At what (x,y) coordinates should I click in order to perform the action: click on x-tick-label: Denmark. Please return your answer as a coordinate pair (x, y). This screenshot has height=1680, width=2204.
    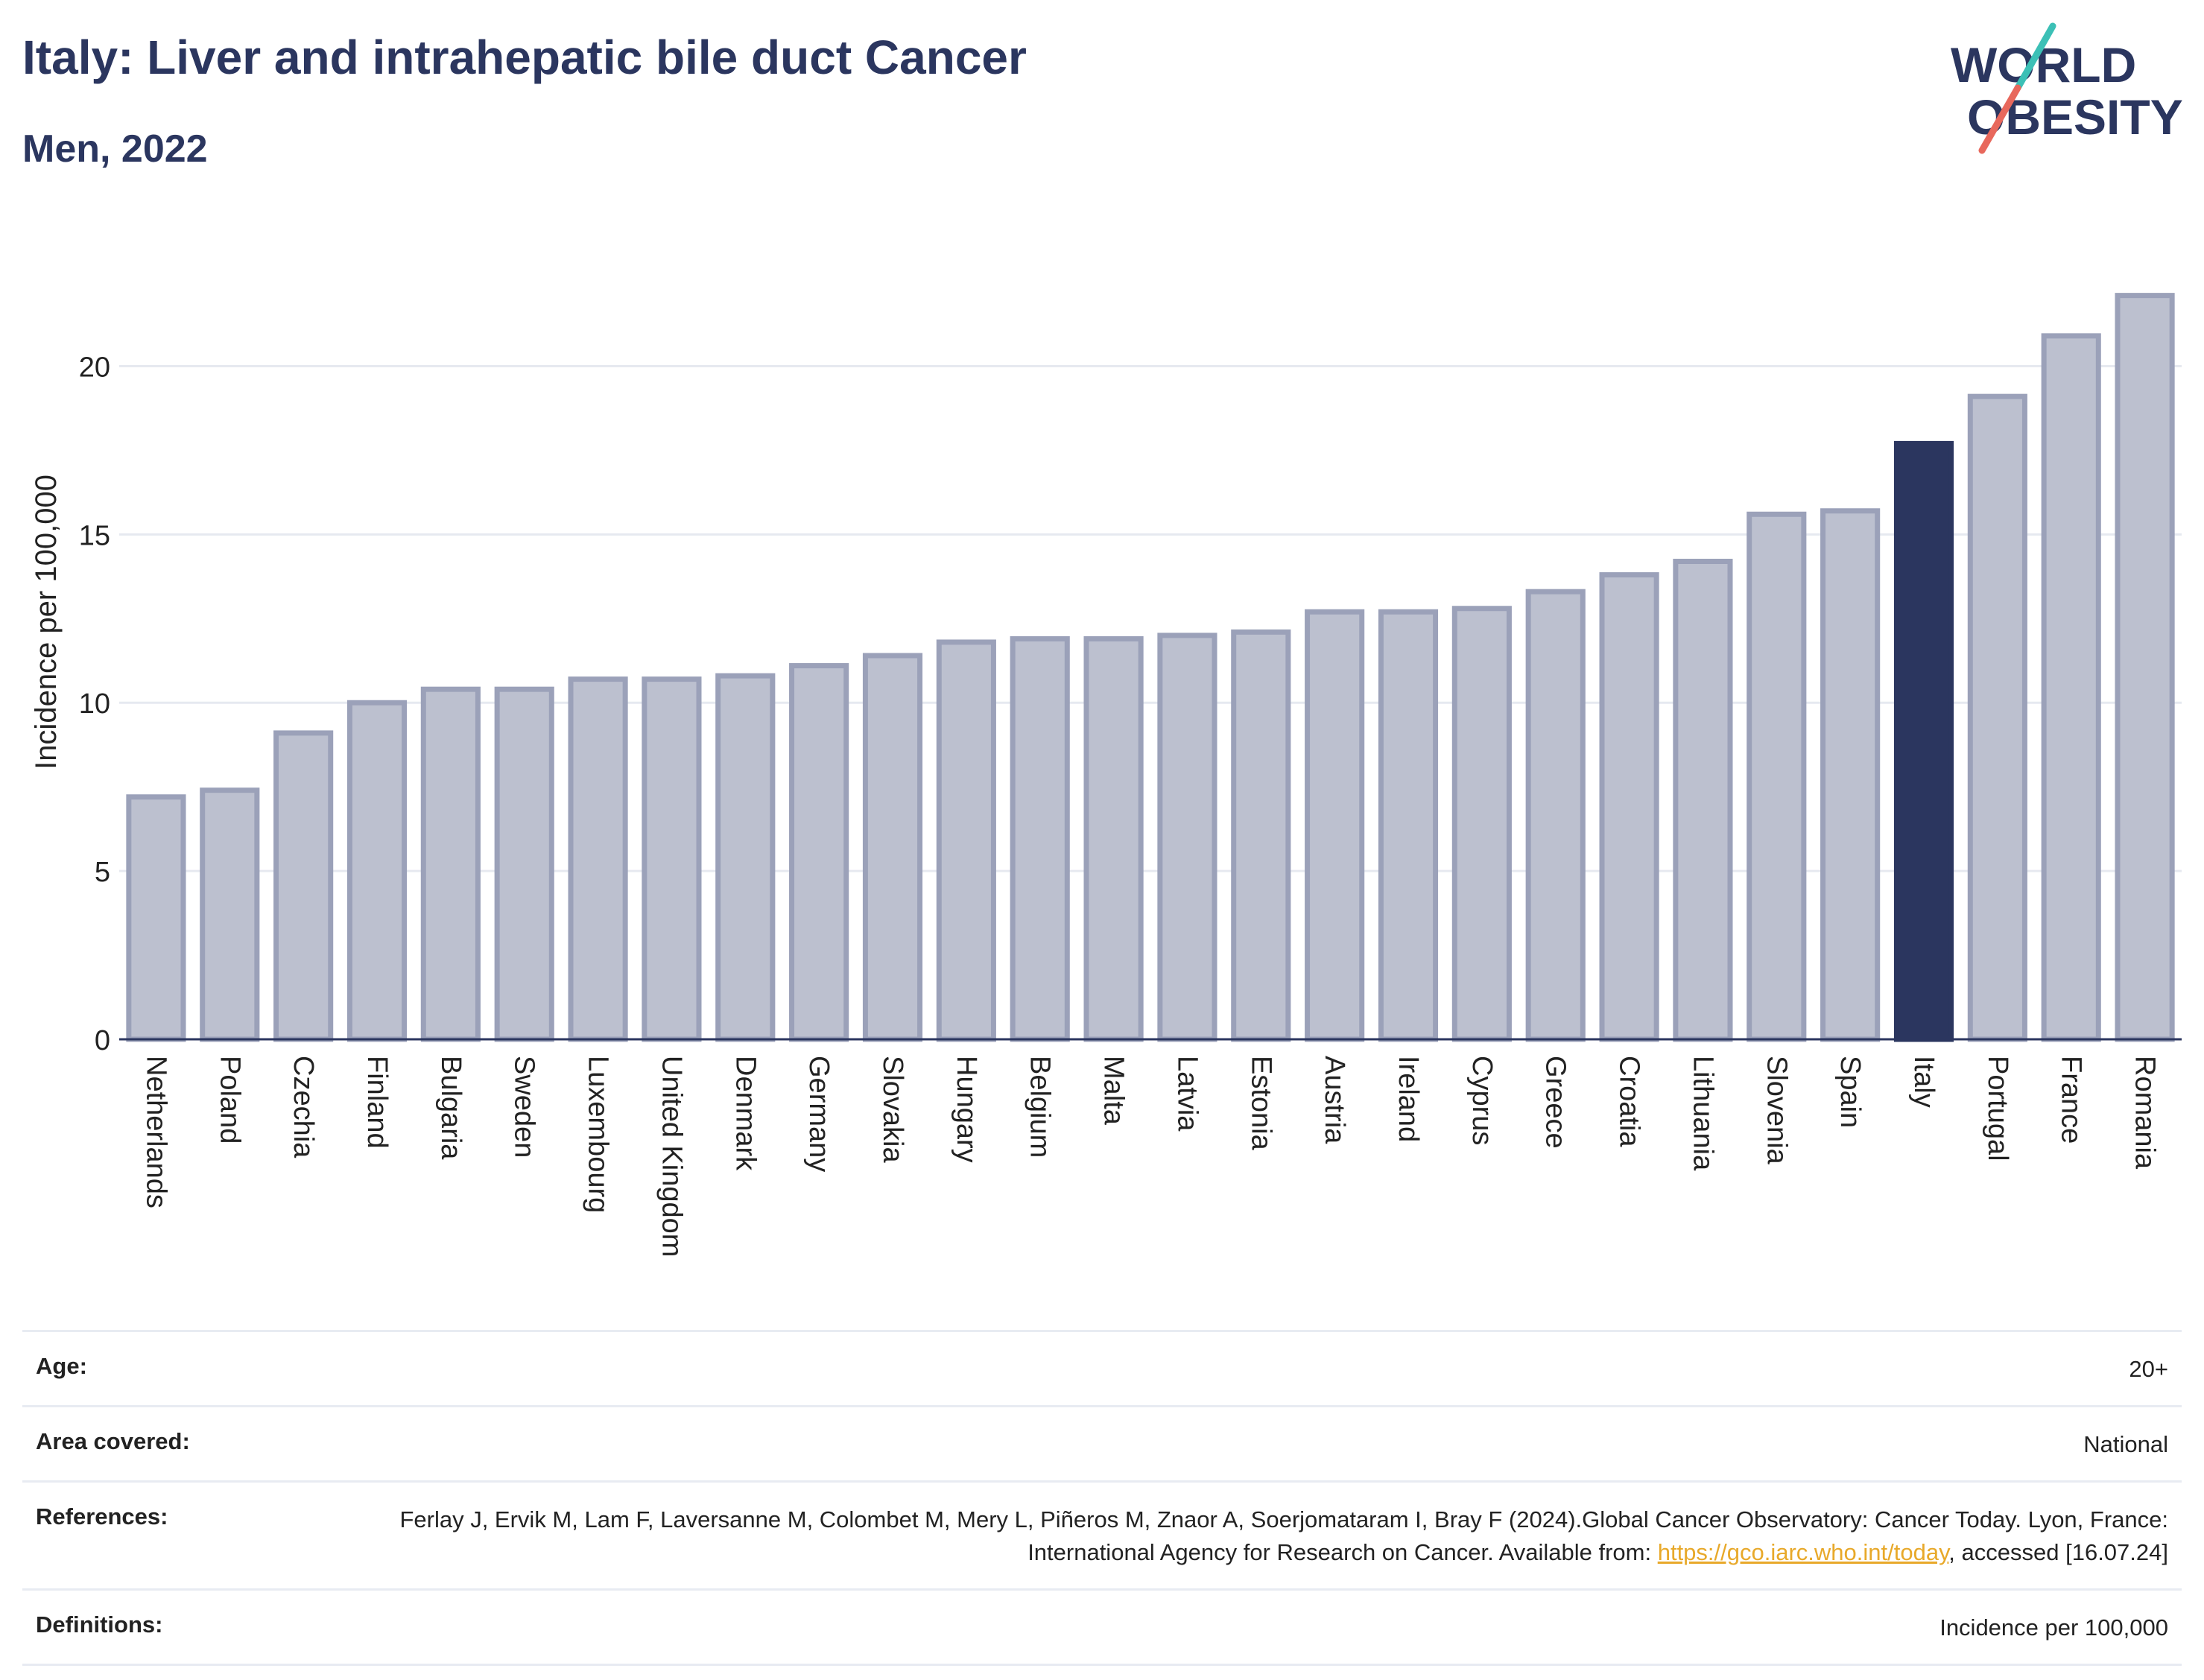
    Looking at the image, I should click on (745, 1113).